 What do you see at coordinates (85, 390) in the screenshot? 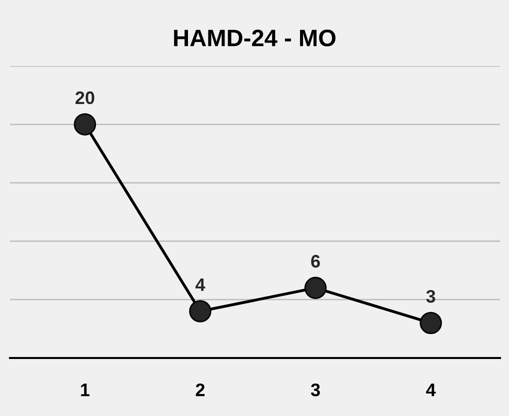
I see `x-tick-label: 1` at bounding box center [85, 390].